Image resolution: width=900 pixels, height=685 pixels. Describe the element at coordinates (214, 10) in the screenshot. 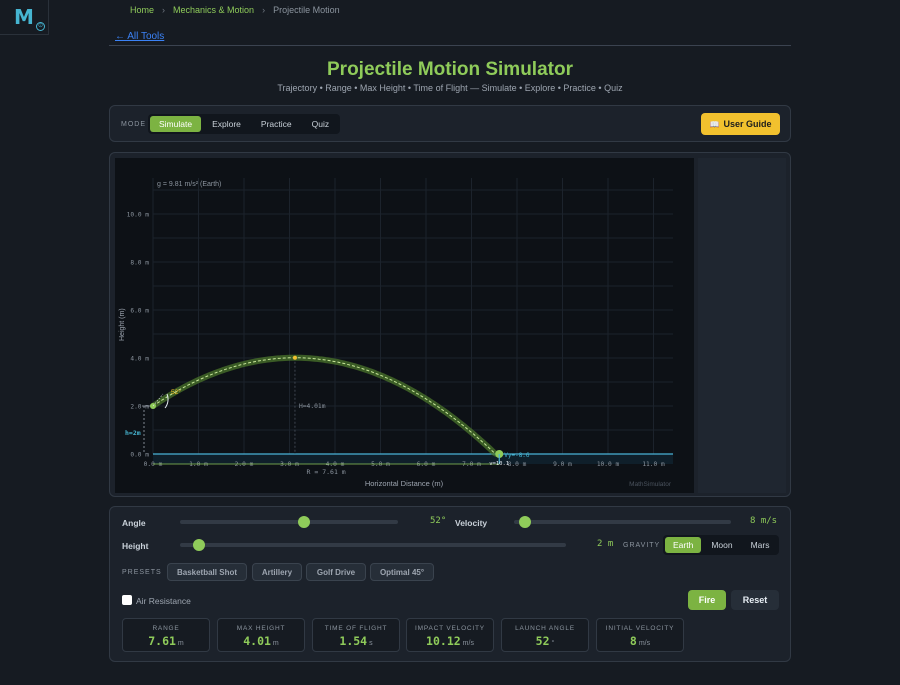

I see `breadcrumb-section-link: Mechanics & Motion` at that location.